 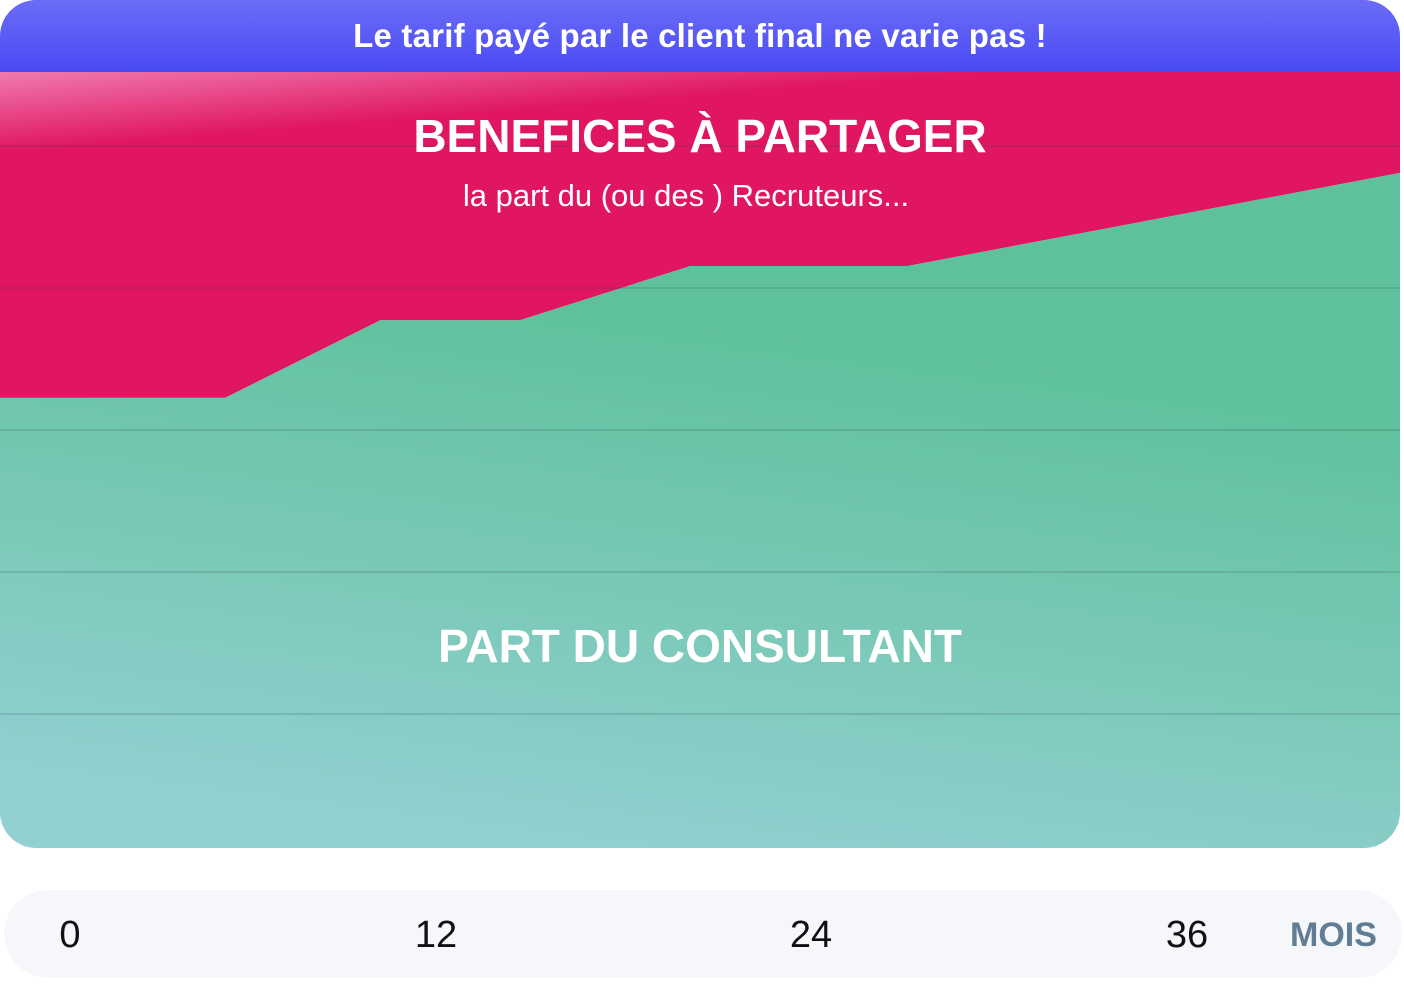 I want to click on x-axis-bar, so click(x=703, y=934).